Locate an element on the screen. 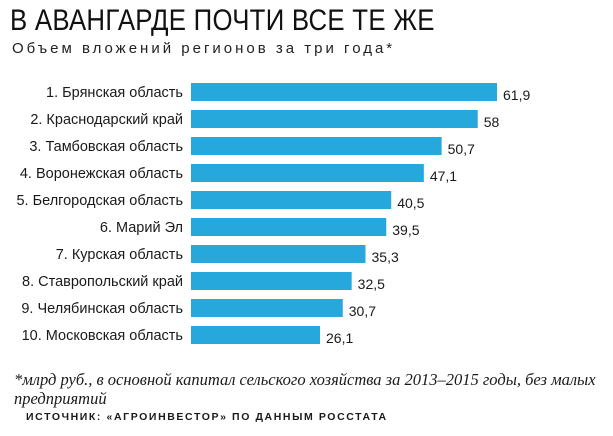 This screenshot has height=436, width=613. category-label: 9. Челябинская область is located at coordinates (102, 309).